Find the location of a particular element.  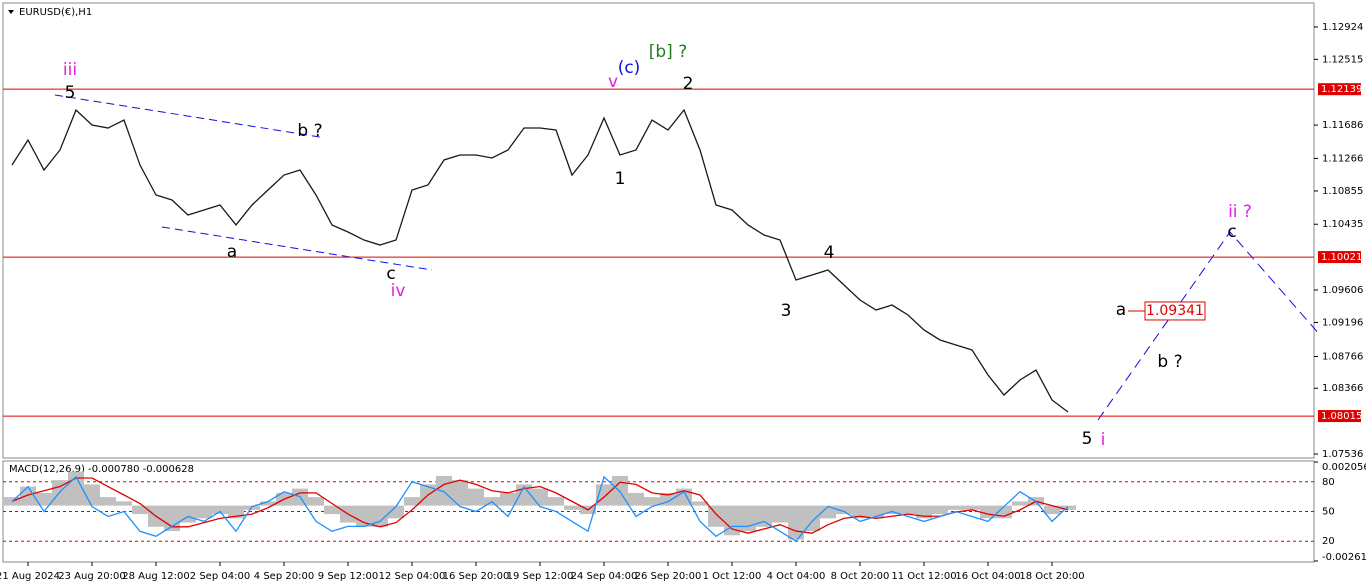

wave-label: v is located at coordinates (613, 82).